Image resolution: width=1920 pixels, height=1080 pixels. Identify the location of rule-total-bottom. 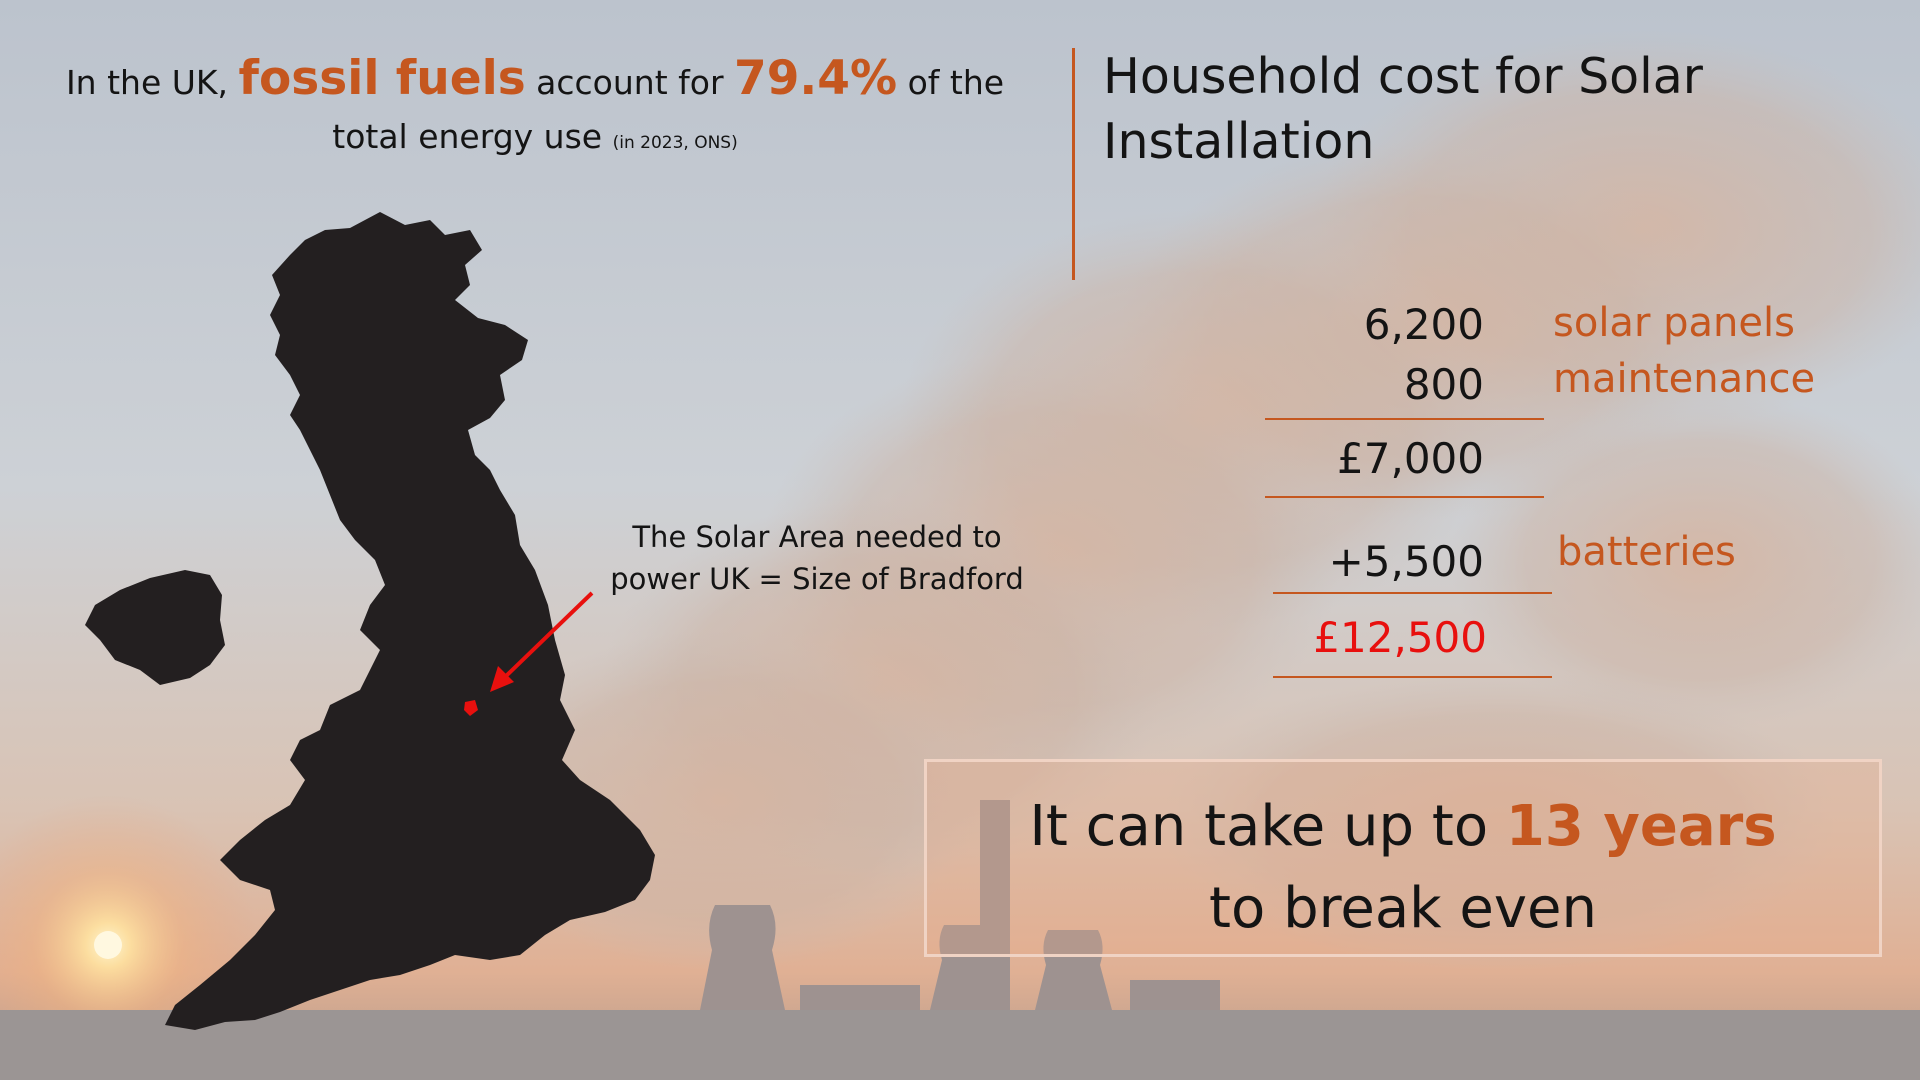
(1412, 677).